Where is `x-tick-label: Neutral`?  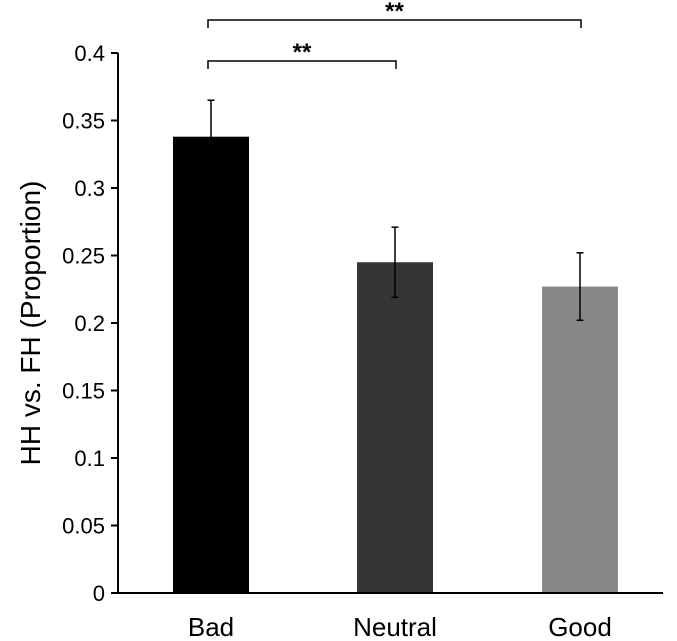 x-tick-label: Neutral is located at coordinates (395, 626).